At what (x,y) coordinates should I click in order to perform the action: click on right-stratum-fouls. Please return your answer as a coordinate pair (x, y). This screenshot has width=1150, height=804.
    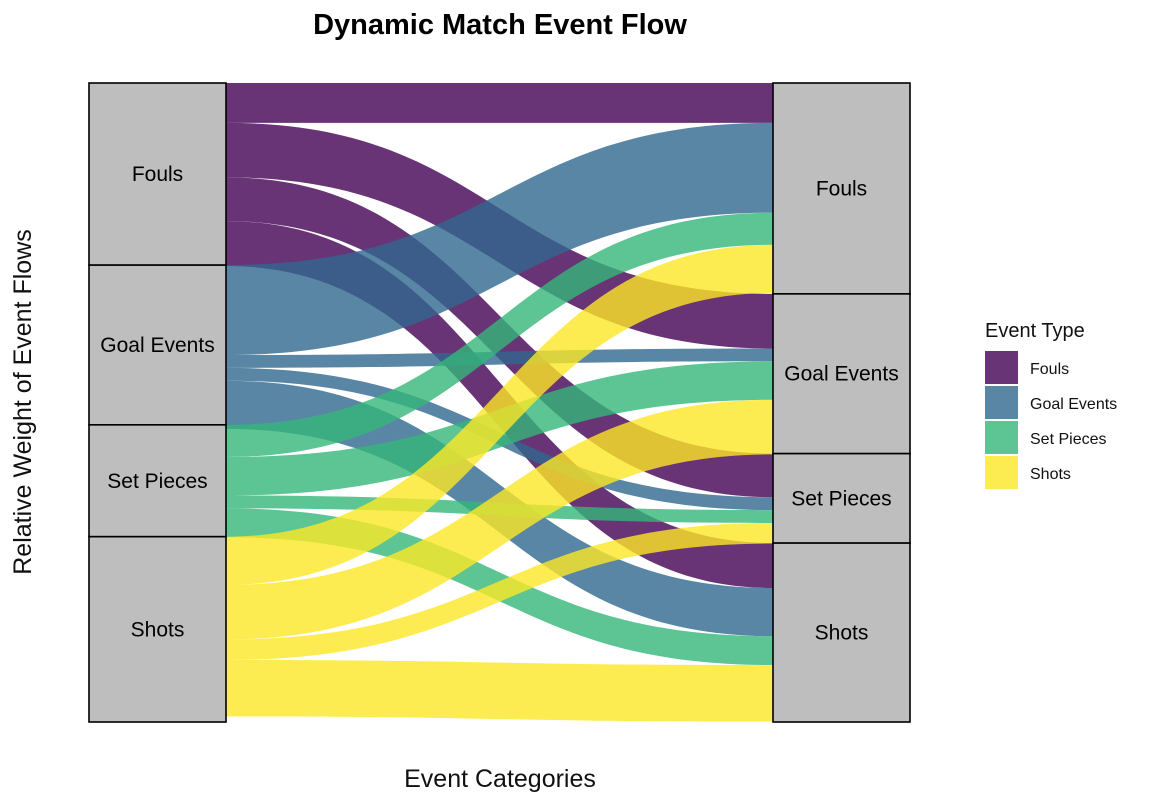
    Looking at the image, I should click on (841, 188).